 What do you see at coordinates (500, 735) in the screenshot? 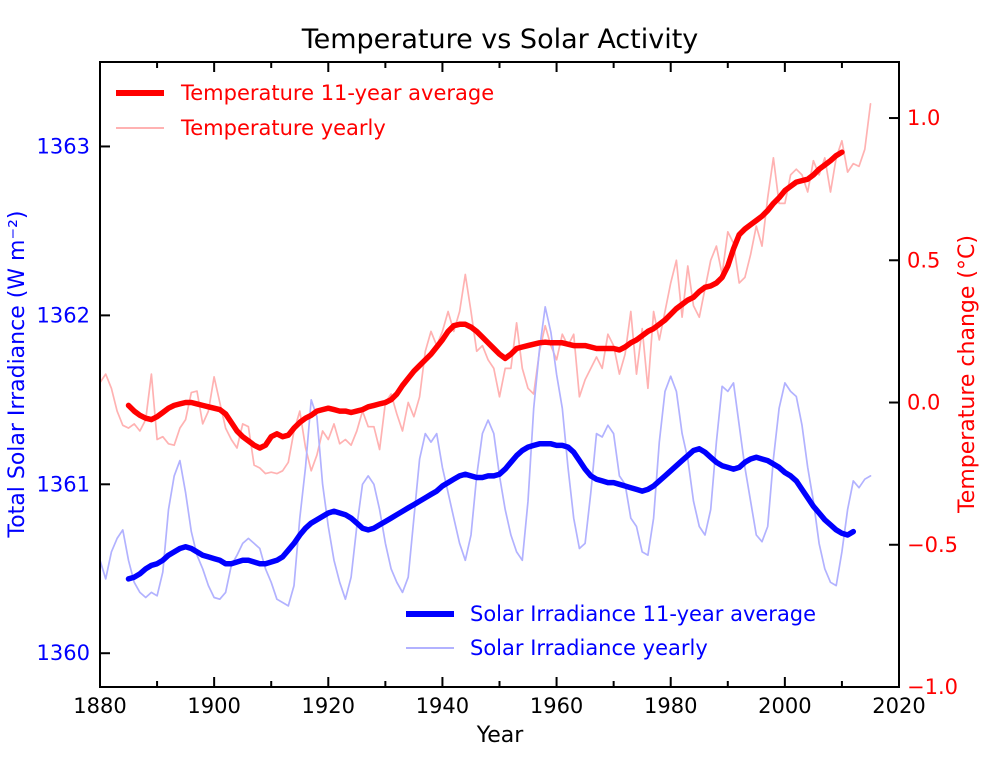
I see `x-axis-label: Year` at bounding box center [500, 735].